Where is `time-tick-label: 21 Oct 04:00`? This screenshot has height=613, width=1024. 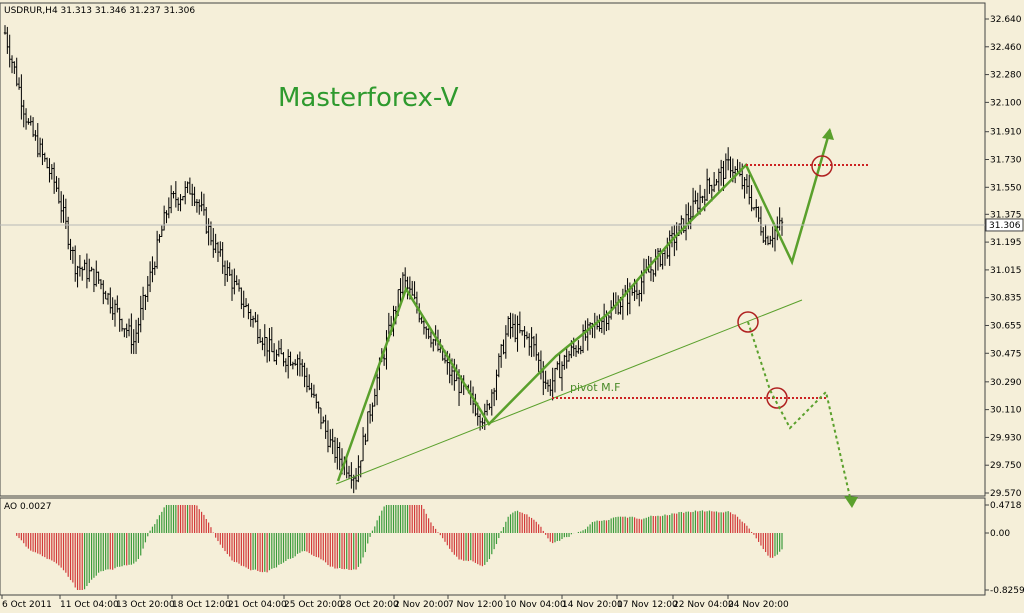 time-tick-label: 21 Oct 04:00 is located at coordinates (257, 605).